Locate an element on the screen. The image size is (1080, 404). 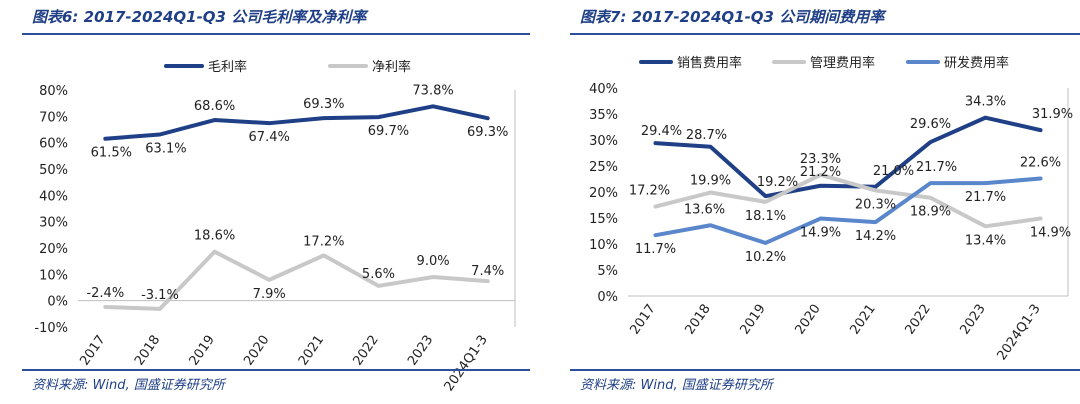
legend-label: 研发费用率 is located at coordinates (976, 63).